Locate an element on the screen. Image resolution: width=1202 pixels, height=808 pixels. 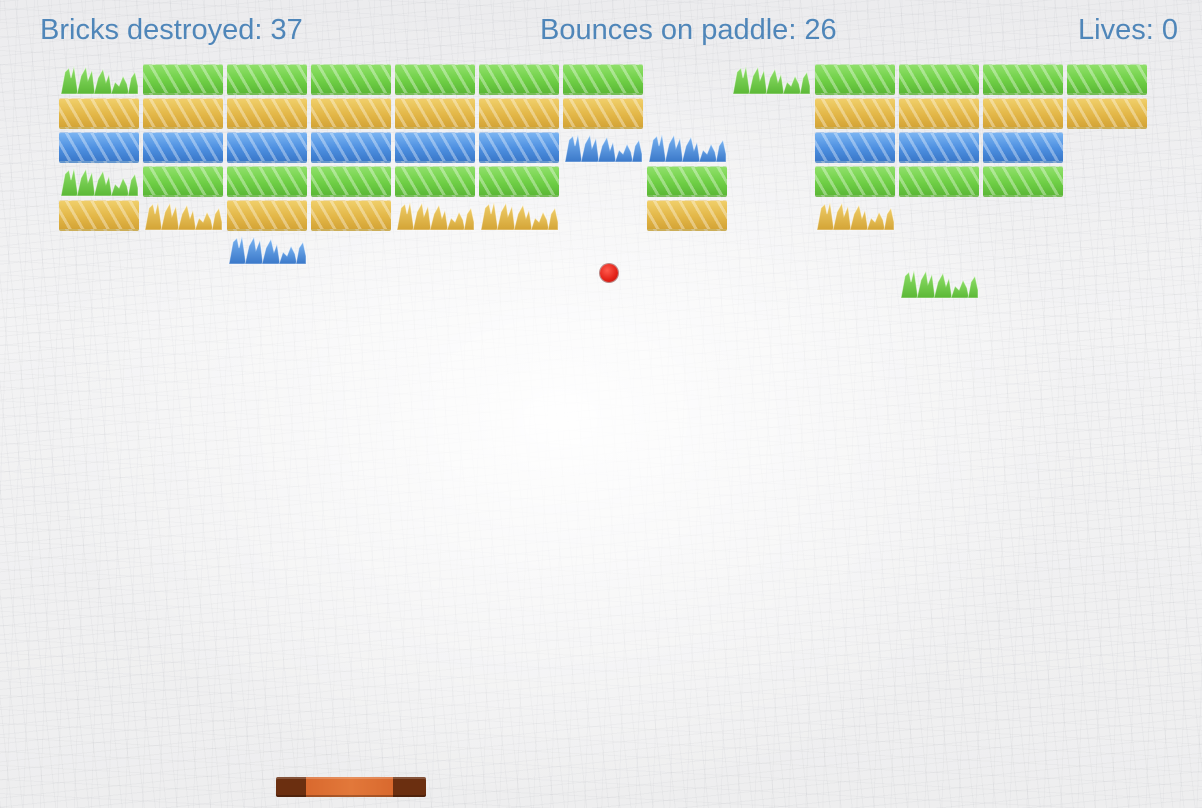
paddle-bounces-counter: Bounces on paddle: 26 is located at coordinates (688, 30).